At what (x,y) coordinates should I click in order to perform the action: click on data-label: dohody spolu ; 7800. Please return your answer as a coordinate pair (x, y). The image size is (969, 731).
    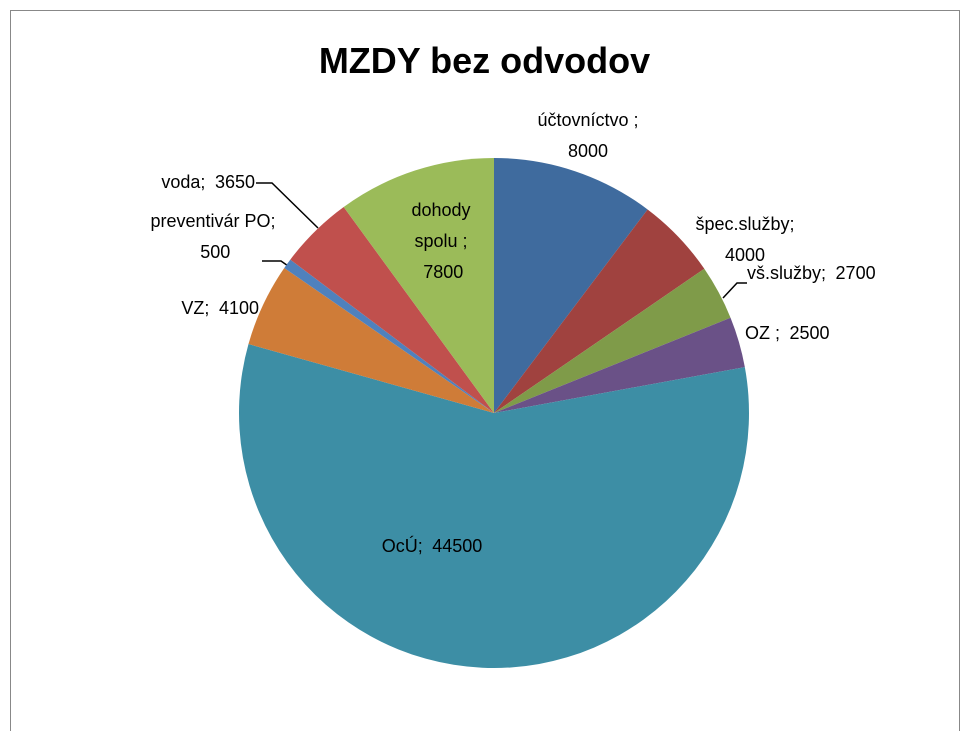
    Looking at the image, I should click on (441, 241).